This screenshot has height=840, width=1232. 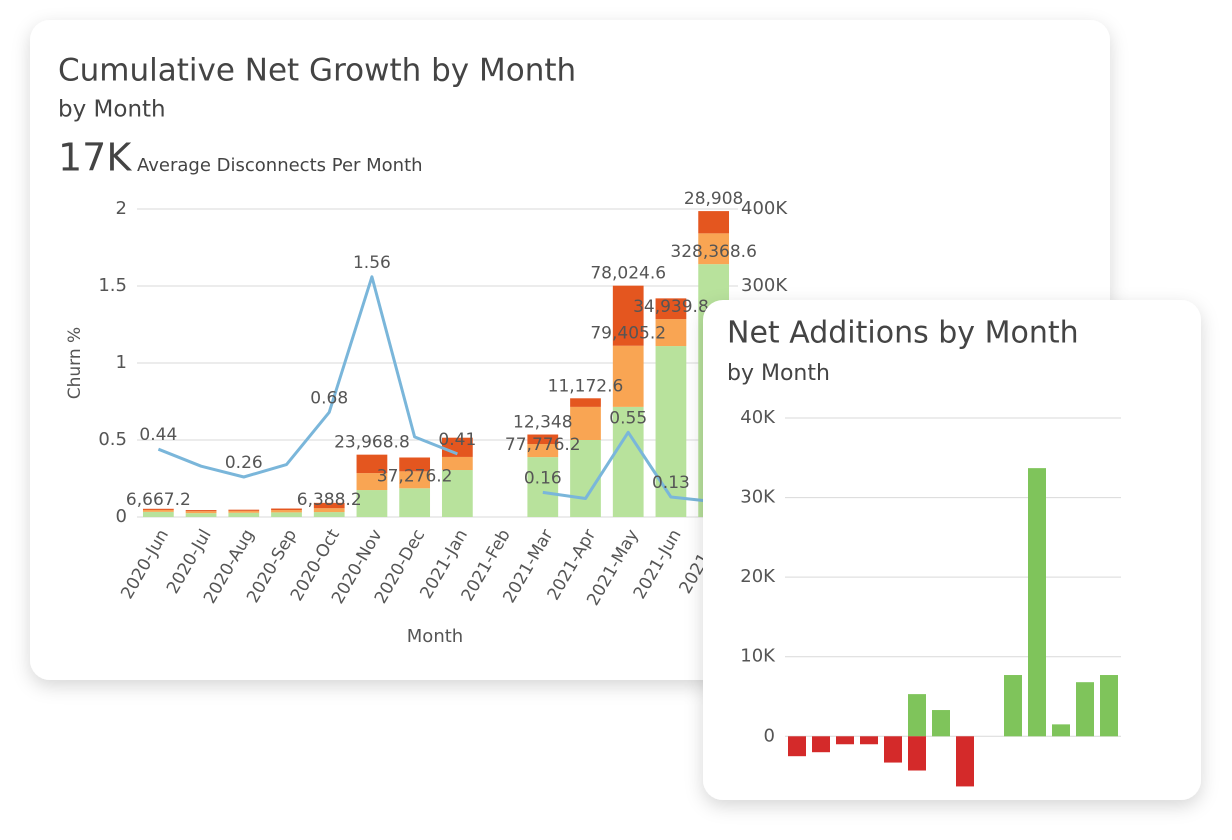 What do you see at coordinates (317, 71) in the screenshot?
I see `chart-title: Cumulative Net Growth by Month` at bounding box center [317, 71].